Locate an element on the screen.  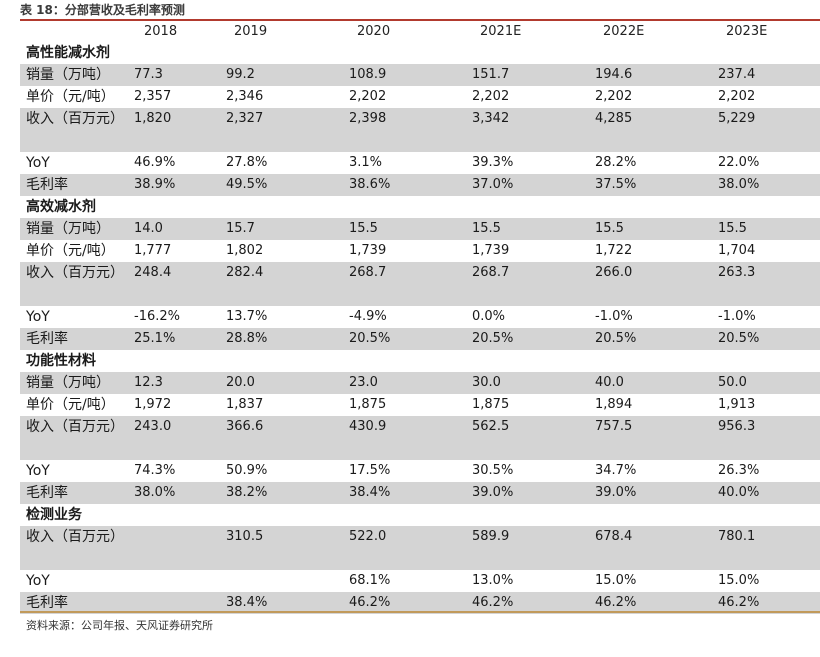
table-cell: 151.7 is located at coordinates (527, 75).